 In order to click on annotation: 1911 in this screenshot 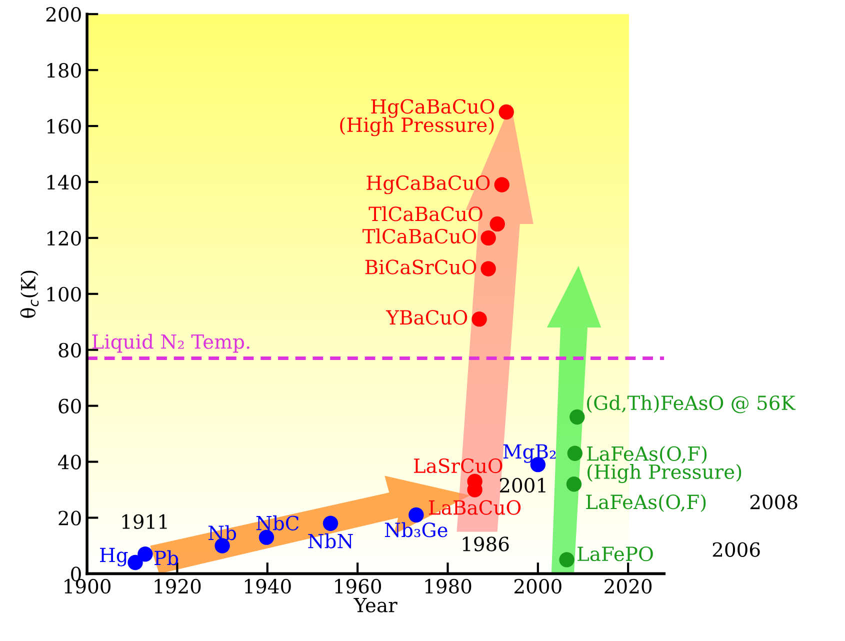, I will do `click(144, 521)`.